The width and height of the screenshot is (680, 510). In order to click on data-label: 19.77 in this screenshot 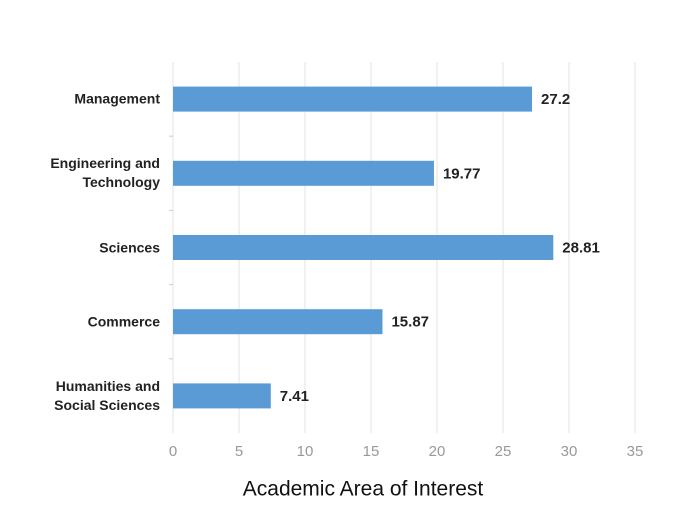, I will do `click(462, 173)`.